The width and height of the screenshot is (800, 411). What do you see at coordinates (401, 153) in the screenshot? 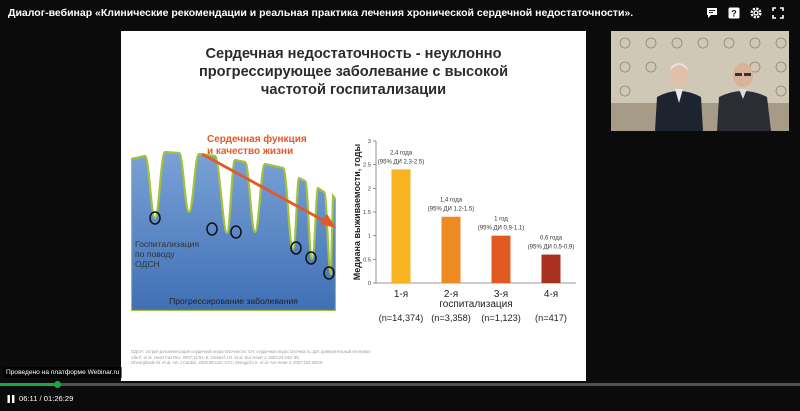
I see `bar-value-label: 2,4 года` at bounding box center [401, 153].